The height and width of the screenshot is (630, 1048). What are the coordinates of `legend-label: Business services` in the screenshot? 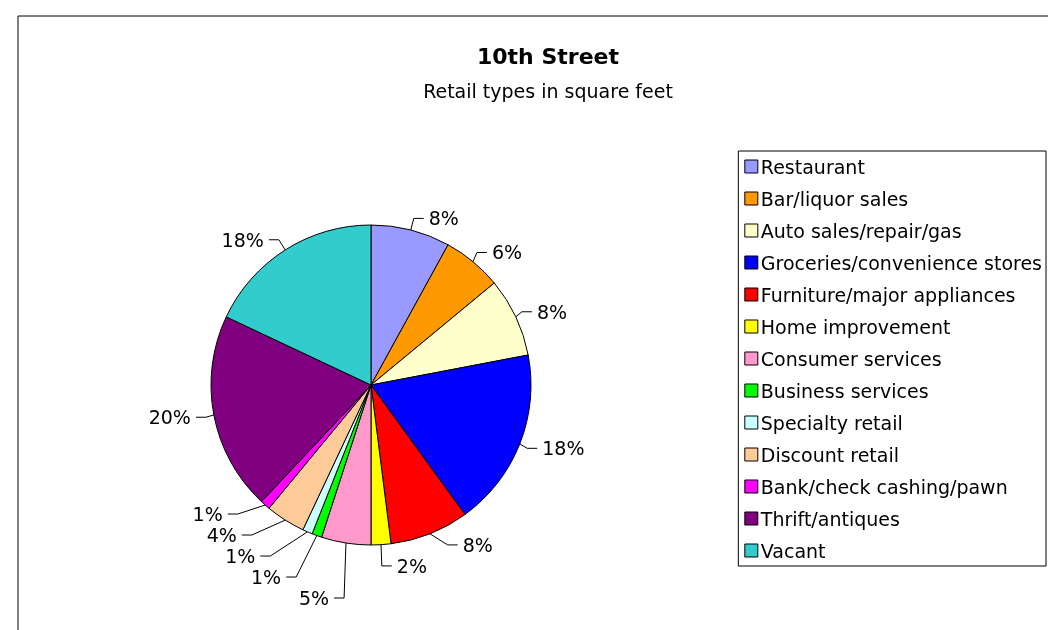 It's located at (844, 390).